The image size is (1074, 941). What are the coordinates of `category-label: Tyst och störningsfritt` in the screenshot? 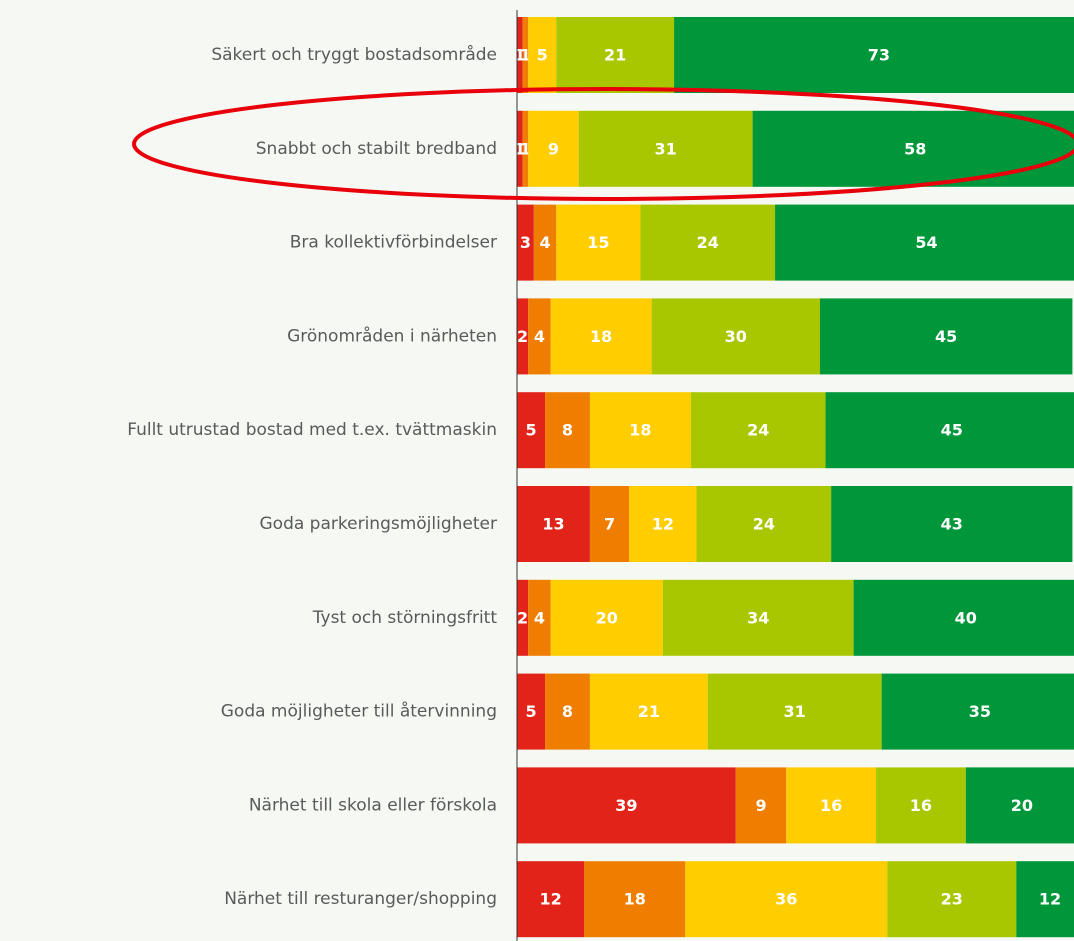 It's located at (405, 618).